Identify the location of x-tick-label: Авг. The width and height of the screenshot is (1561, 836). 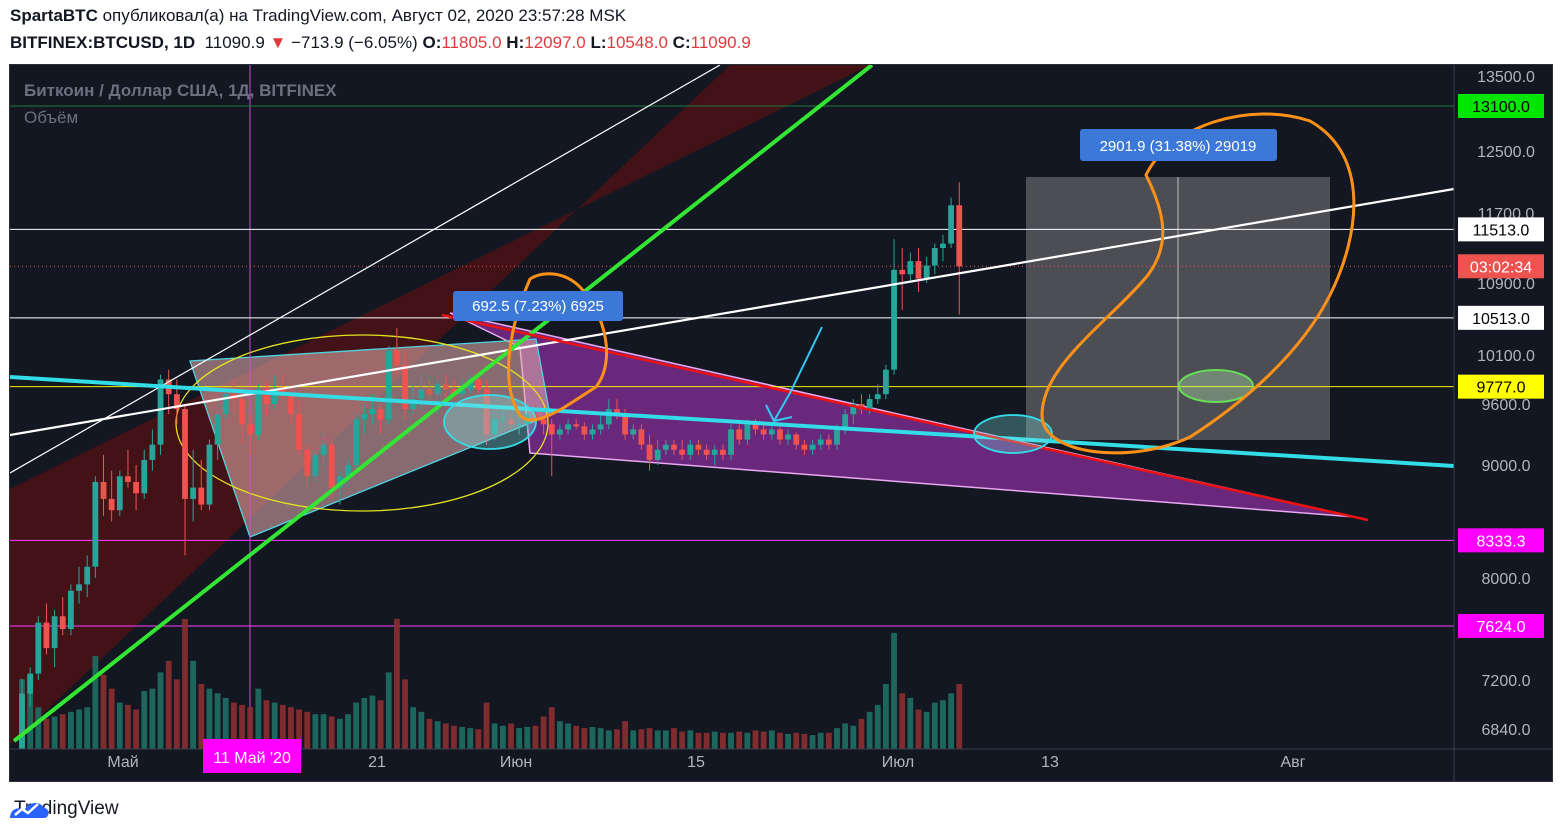
(1292, 762).